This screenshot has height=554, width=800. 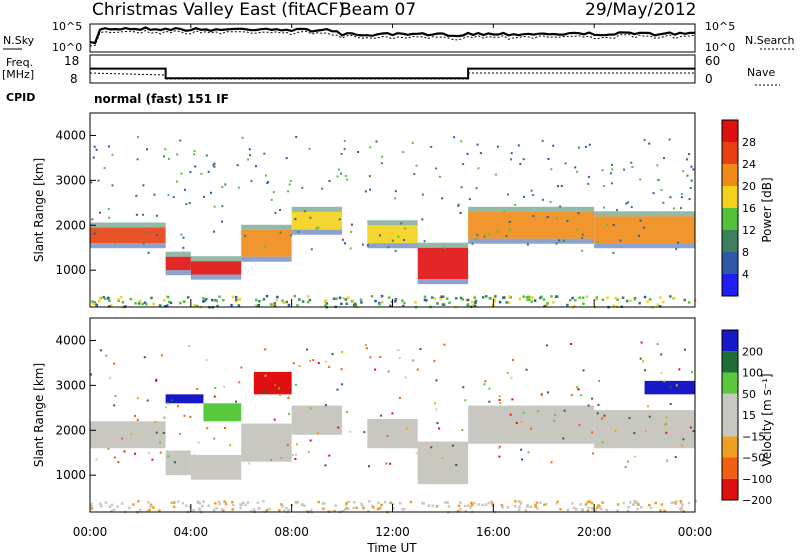 I want to click on x-tick-label: 12:00, so click(x=392, y=532).